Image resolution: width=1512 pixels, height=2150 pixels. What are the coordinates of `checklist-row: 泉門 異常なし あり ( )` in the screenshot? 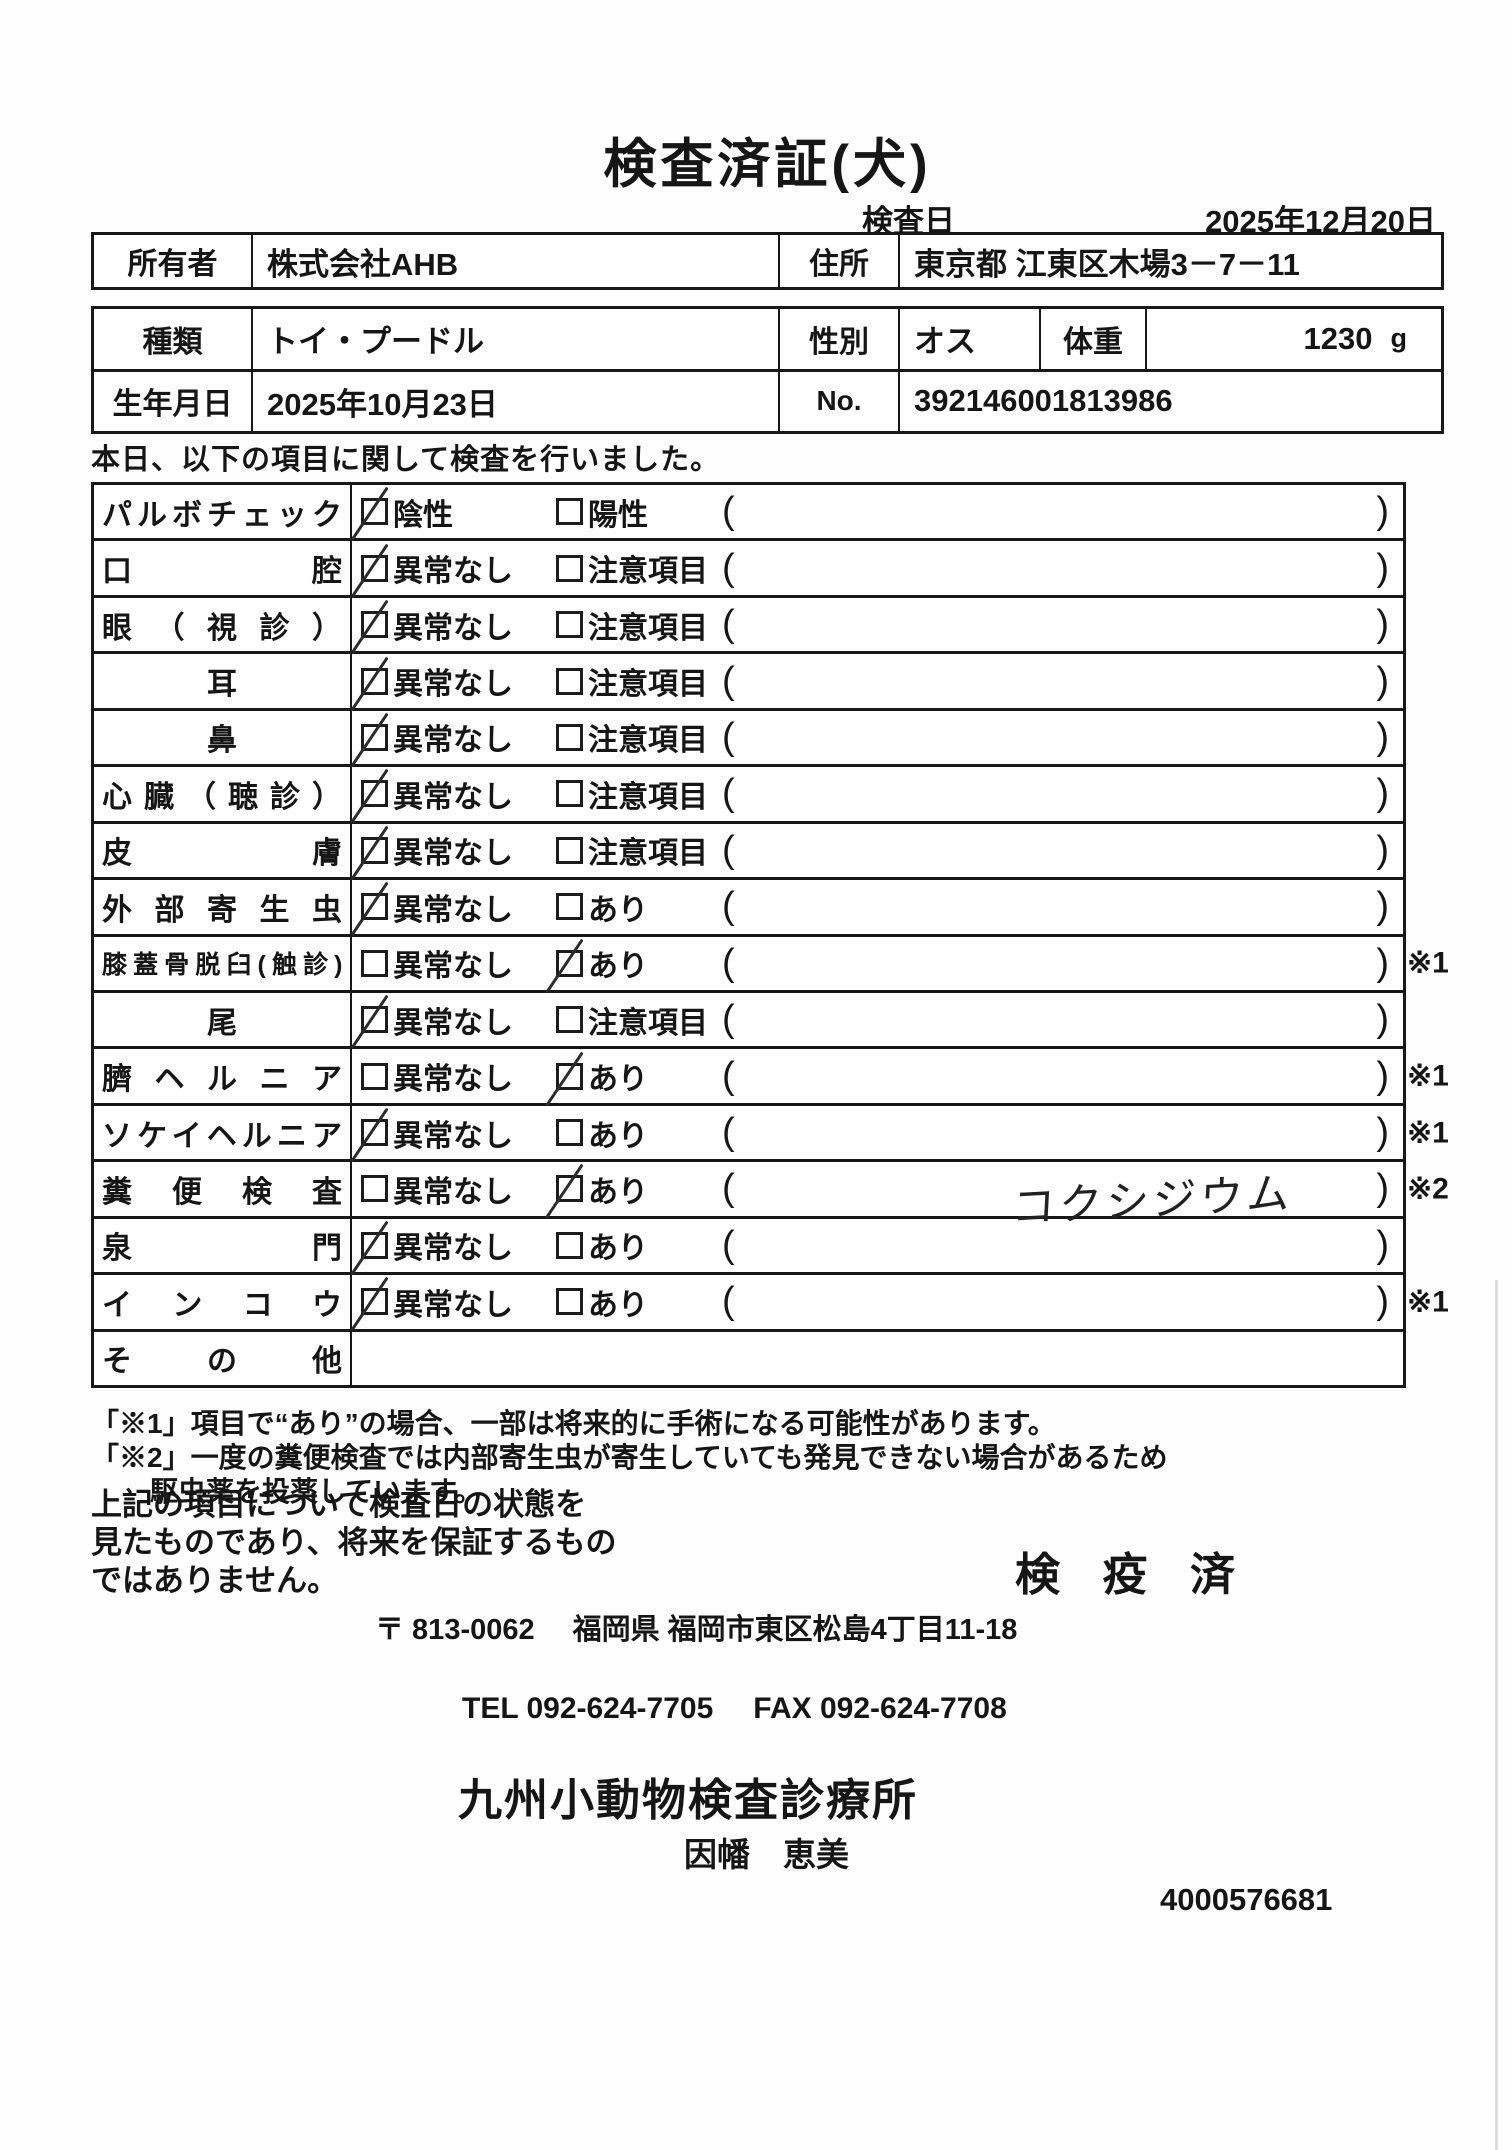 It's located at (748, 1244).